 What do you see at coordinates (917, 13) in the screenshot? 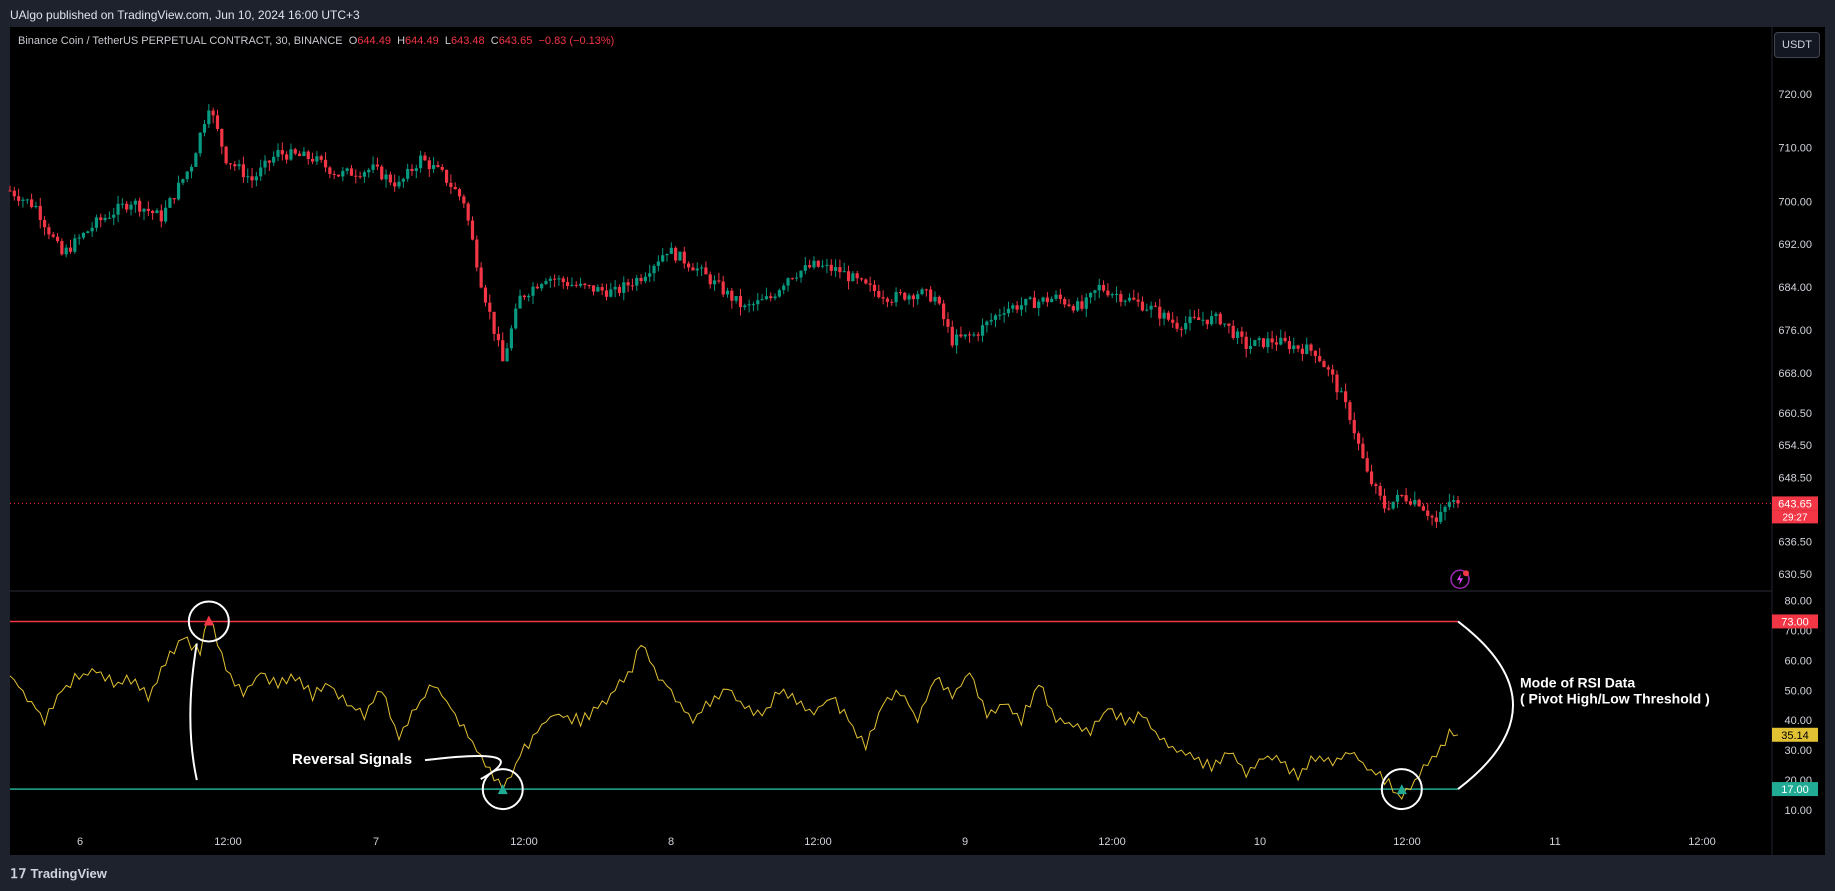
I see `top-bar` at bounding box center [917, 13].